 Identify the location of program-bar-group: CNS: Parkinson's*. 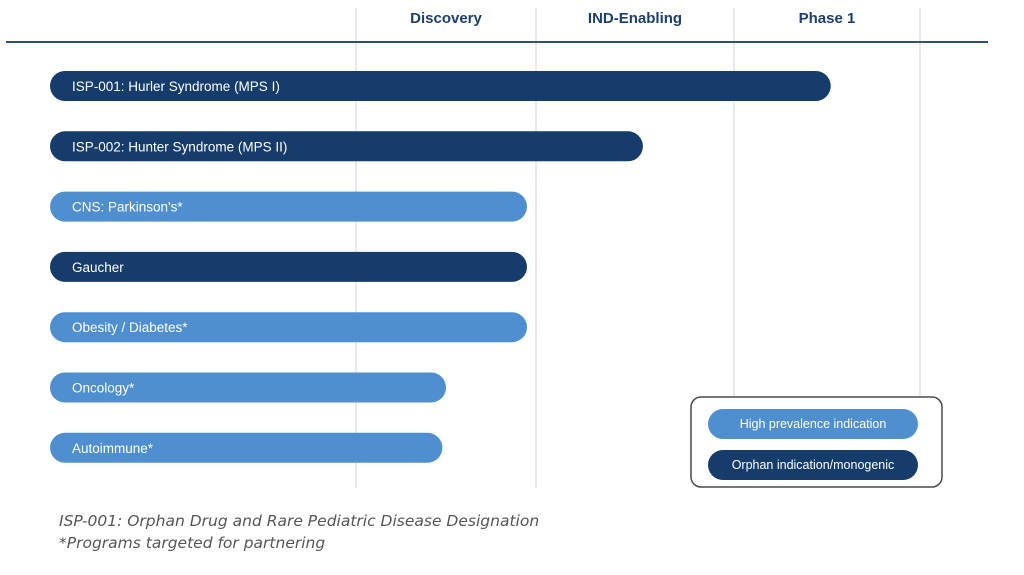
(288, 206).